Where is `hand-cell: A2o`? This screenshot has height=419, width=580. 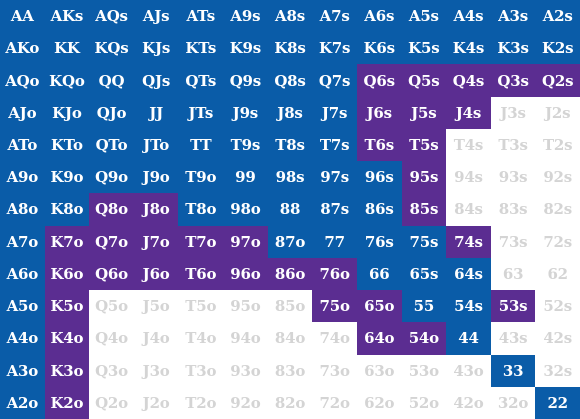
hand-cell: A2o is located at coordinates (22, 402).